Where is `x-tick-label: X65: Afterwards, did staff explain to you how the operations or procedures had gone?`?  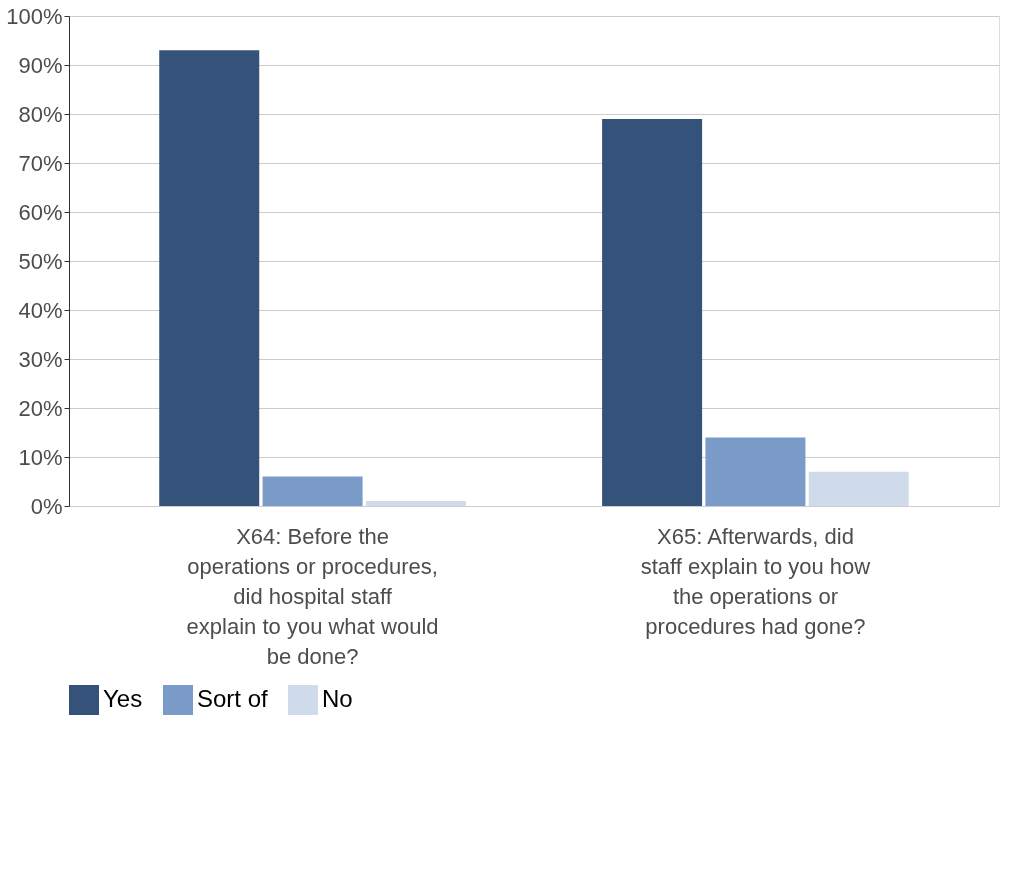 x-tick-label: X65: Afterwards, did staff explain to you how the operations or procedures had gone? is located at coordinates (755, 581).